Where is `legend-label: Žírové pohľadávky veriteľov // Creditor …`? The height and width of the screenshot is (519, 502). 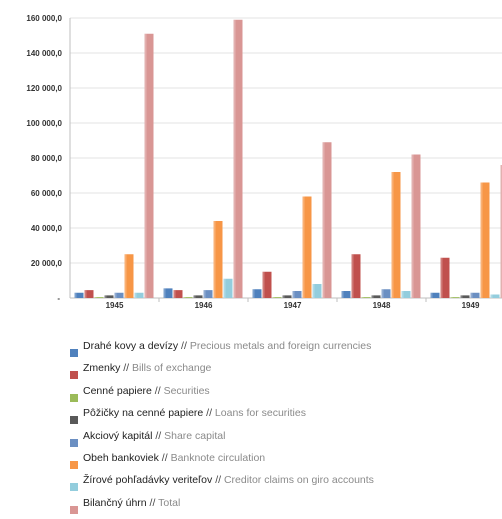
legend-label: Žírové pohľadávky veriteľov // Creditor … is located at coordinates (228, 480).